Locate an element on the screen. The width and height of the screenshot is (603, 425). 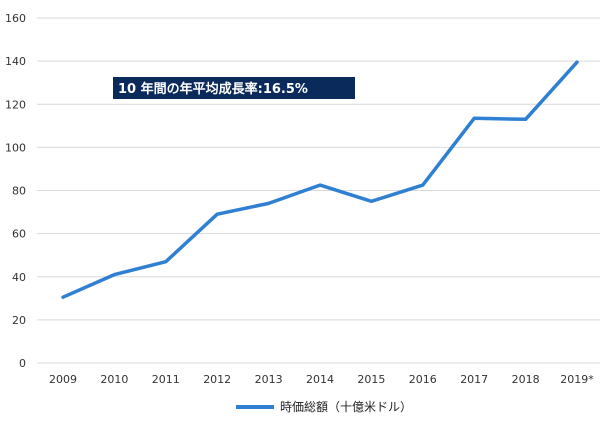
x-tick-label: 2012 is located at coordinates (217, 379).